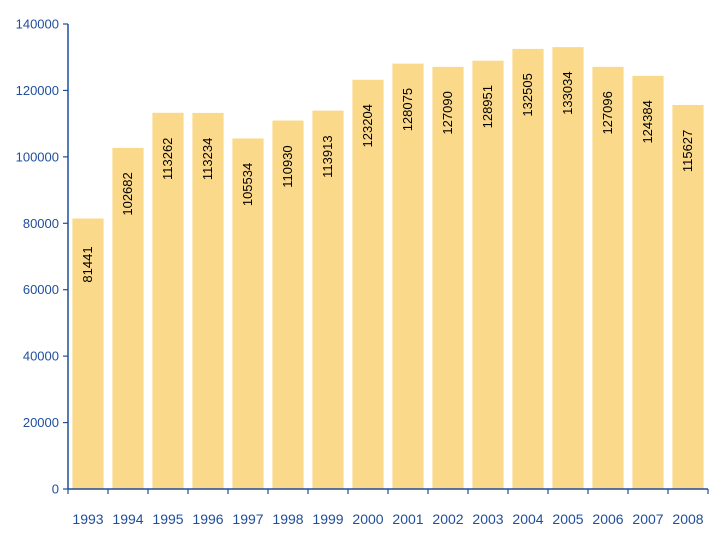  Describe the element at coordinates (487, 519) in the screenshot. I see `x-tick-label: 2003` at that location.